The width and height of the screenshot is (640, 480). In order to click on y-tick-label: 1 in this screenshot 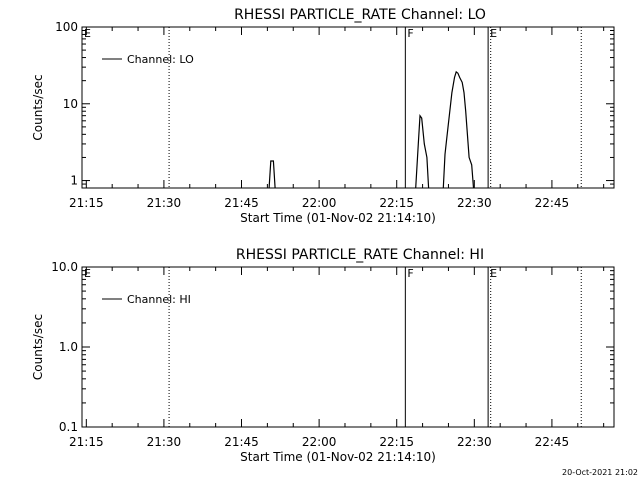, I will do `click(74, 181)`.